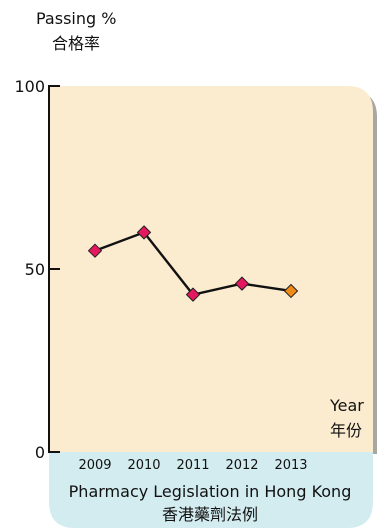 This screenshot has width=379, height=529. What do you see at coordinates (143, 465) in the screenshot?
I see `x-tick-label: 2010` at bounding box center [143, 465].